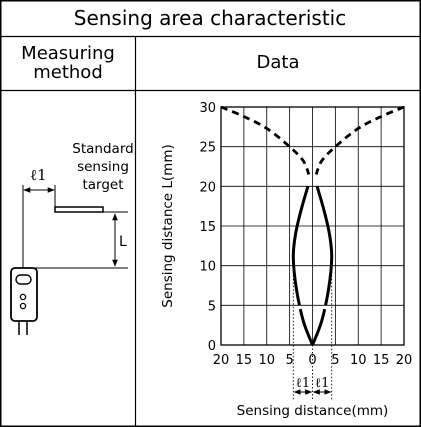 The width and height of the screenshot is (421, 427). Describe the element at coordinates (335, 360) in the screenshot. I see `x-tick-label-5: 5` at that location.